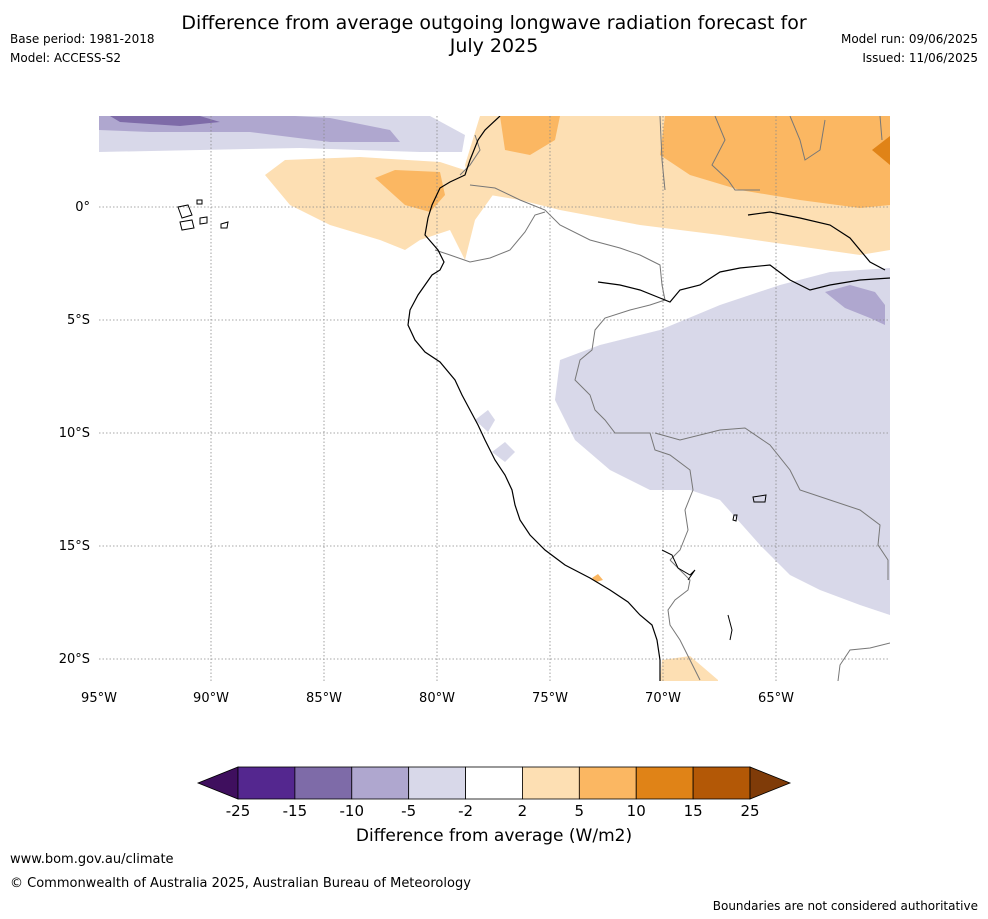 The height and width of the screenshot is (919, 988). Describe the element at coordinates (99, 698) in the screenshot. I see `lon-tick-95w: 95°W` at that location.